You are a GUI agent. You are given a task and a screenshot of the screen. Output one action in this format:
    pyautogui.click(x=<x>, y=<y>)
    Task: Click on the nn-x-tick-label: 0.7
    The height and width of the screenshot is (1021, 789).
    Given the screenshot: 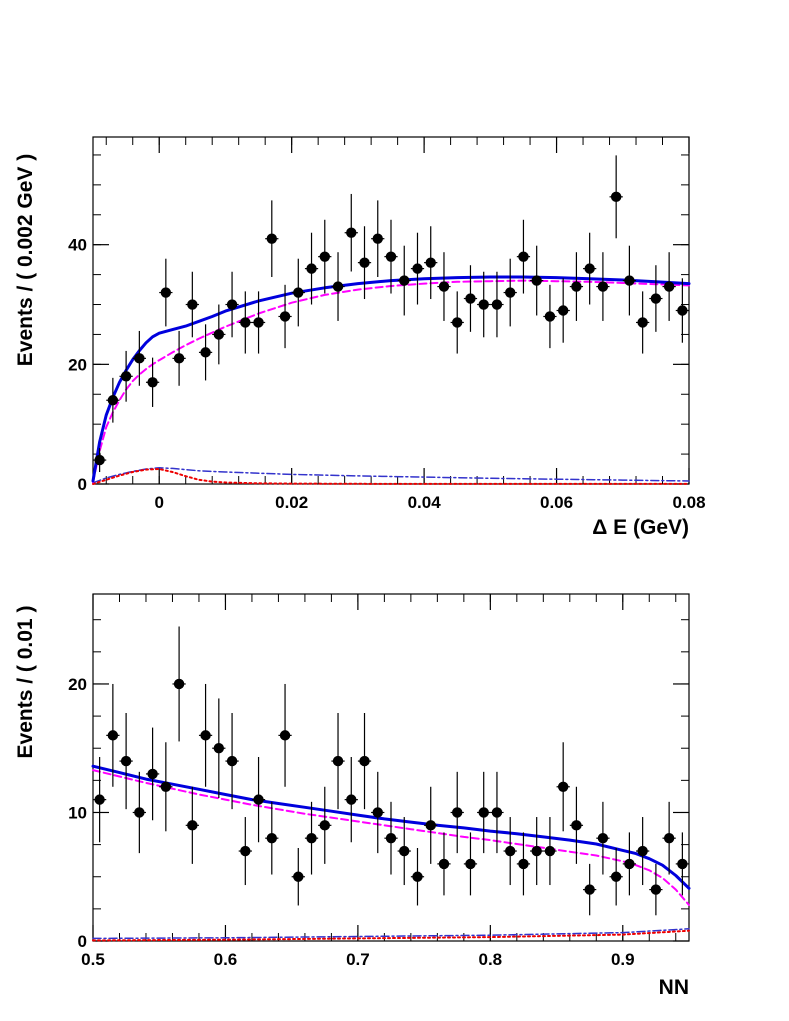 What is the action you would take?
    pyautogui.click(x=358, y=959)
    